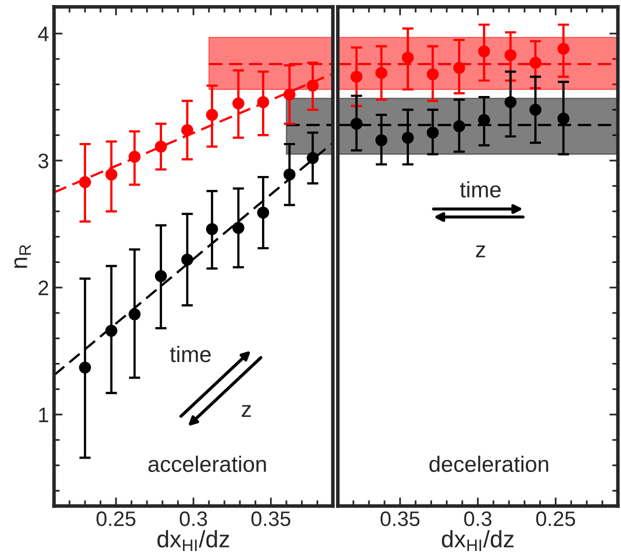  Describe the element at coordinates (43, 288) in the screenshot. I see `y-tick-label: 2` at that location.